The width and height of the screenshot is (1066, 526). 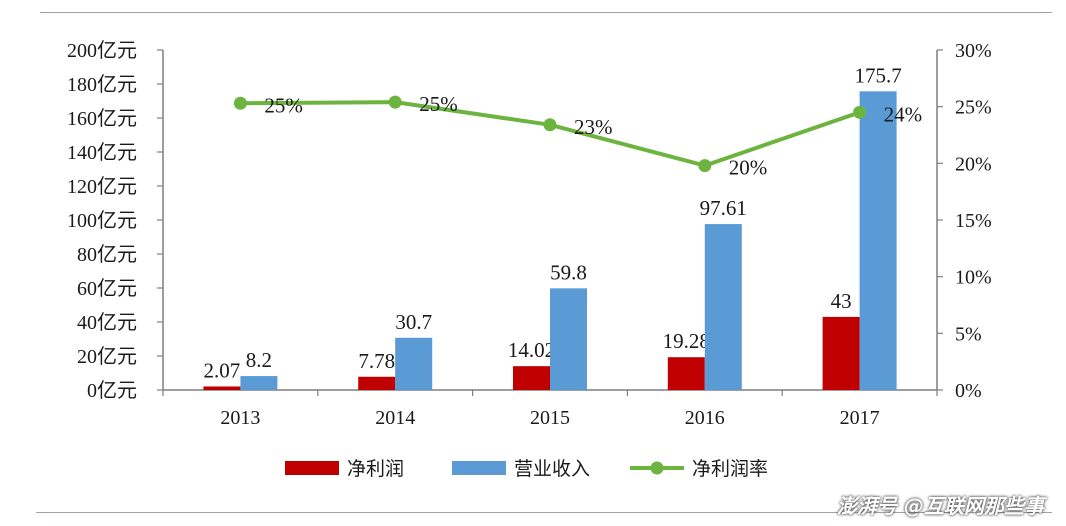 I want to click on legend-label: 净利润率, so click(x=730, y=469).